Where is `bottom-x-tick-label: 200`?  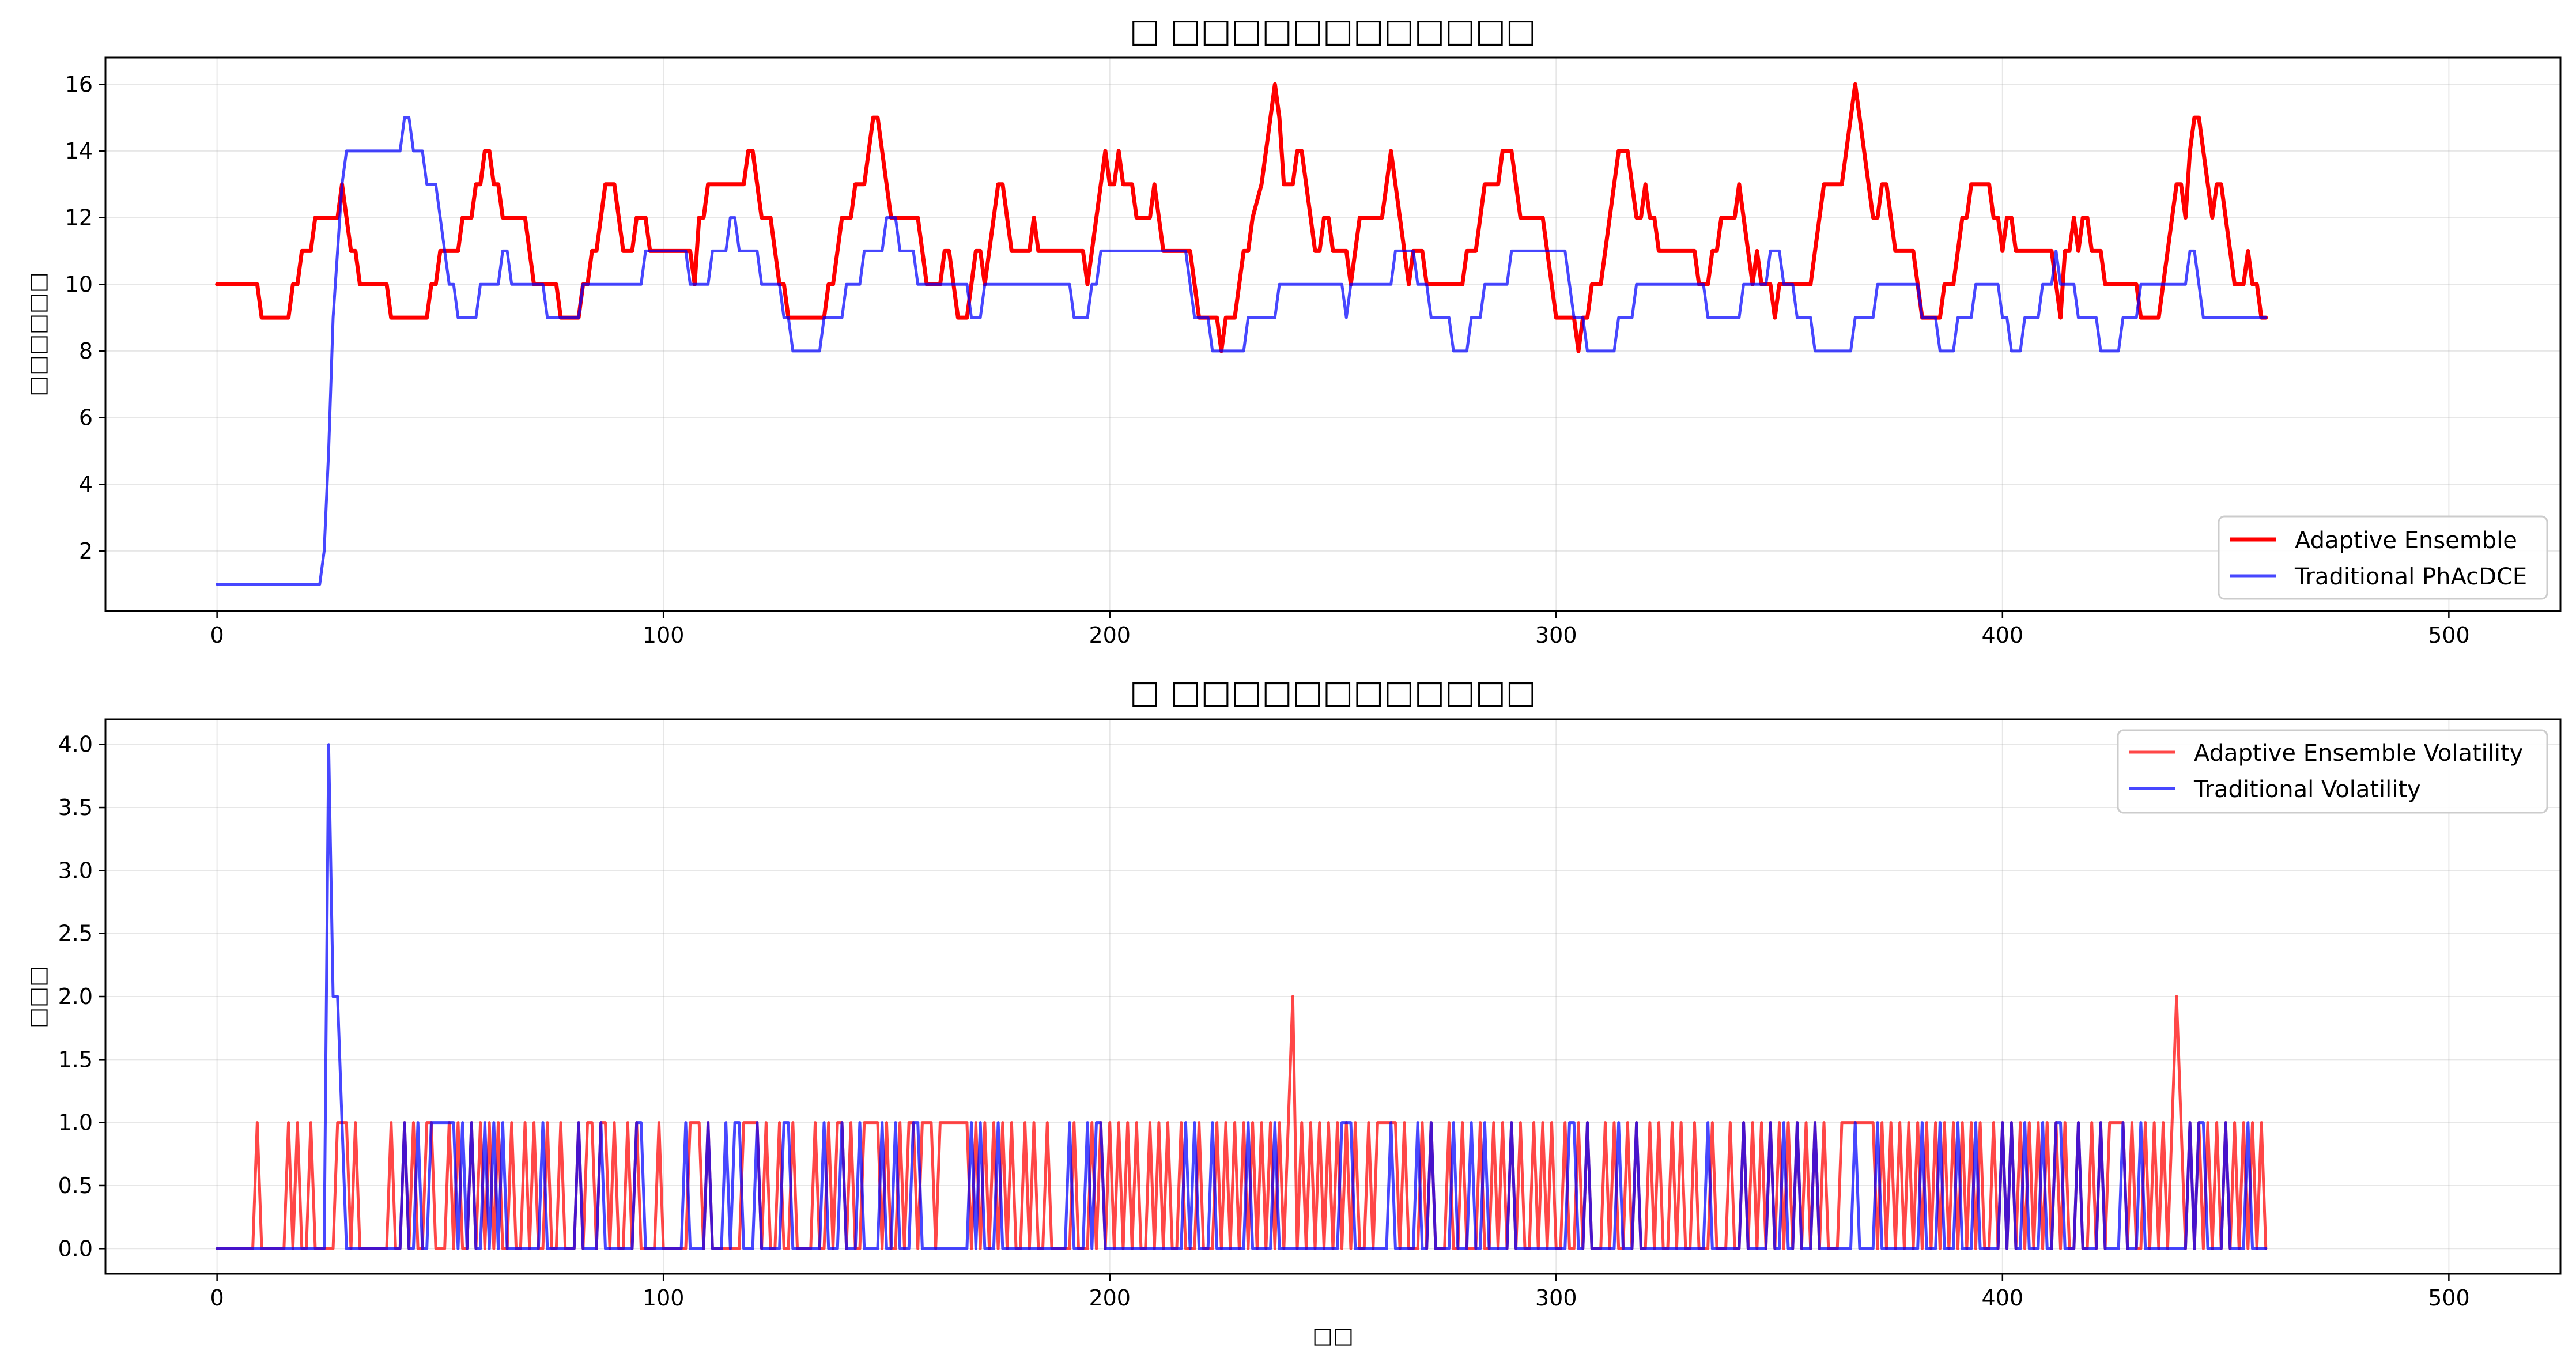
bottom-x-tick-label: 200 is located at coordinates (1110, 1298).